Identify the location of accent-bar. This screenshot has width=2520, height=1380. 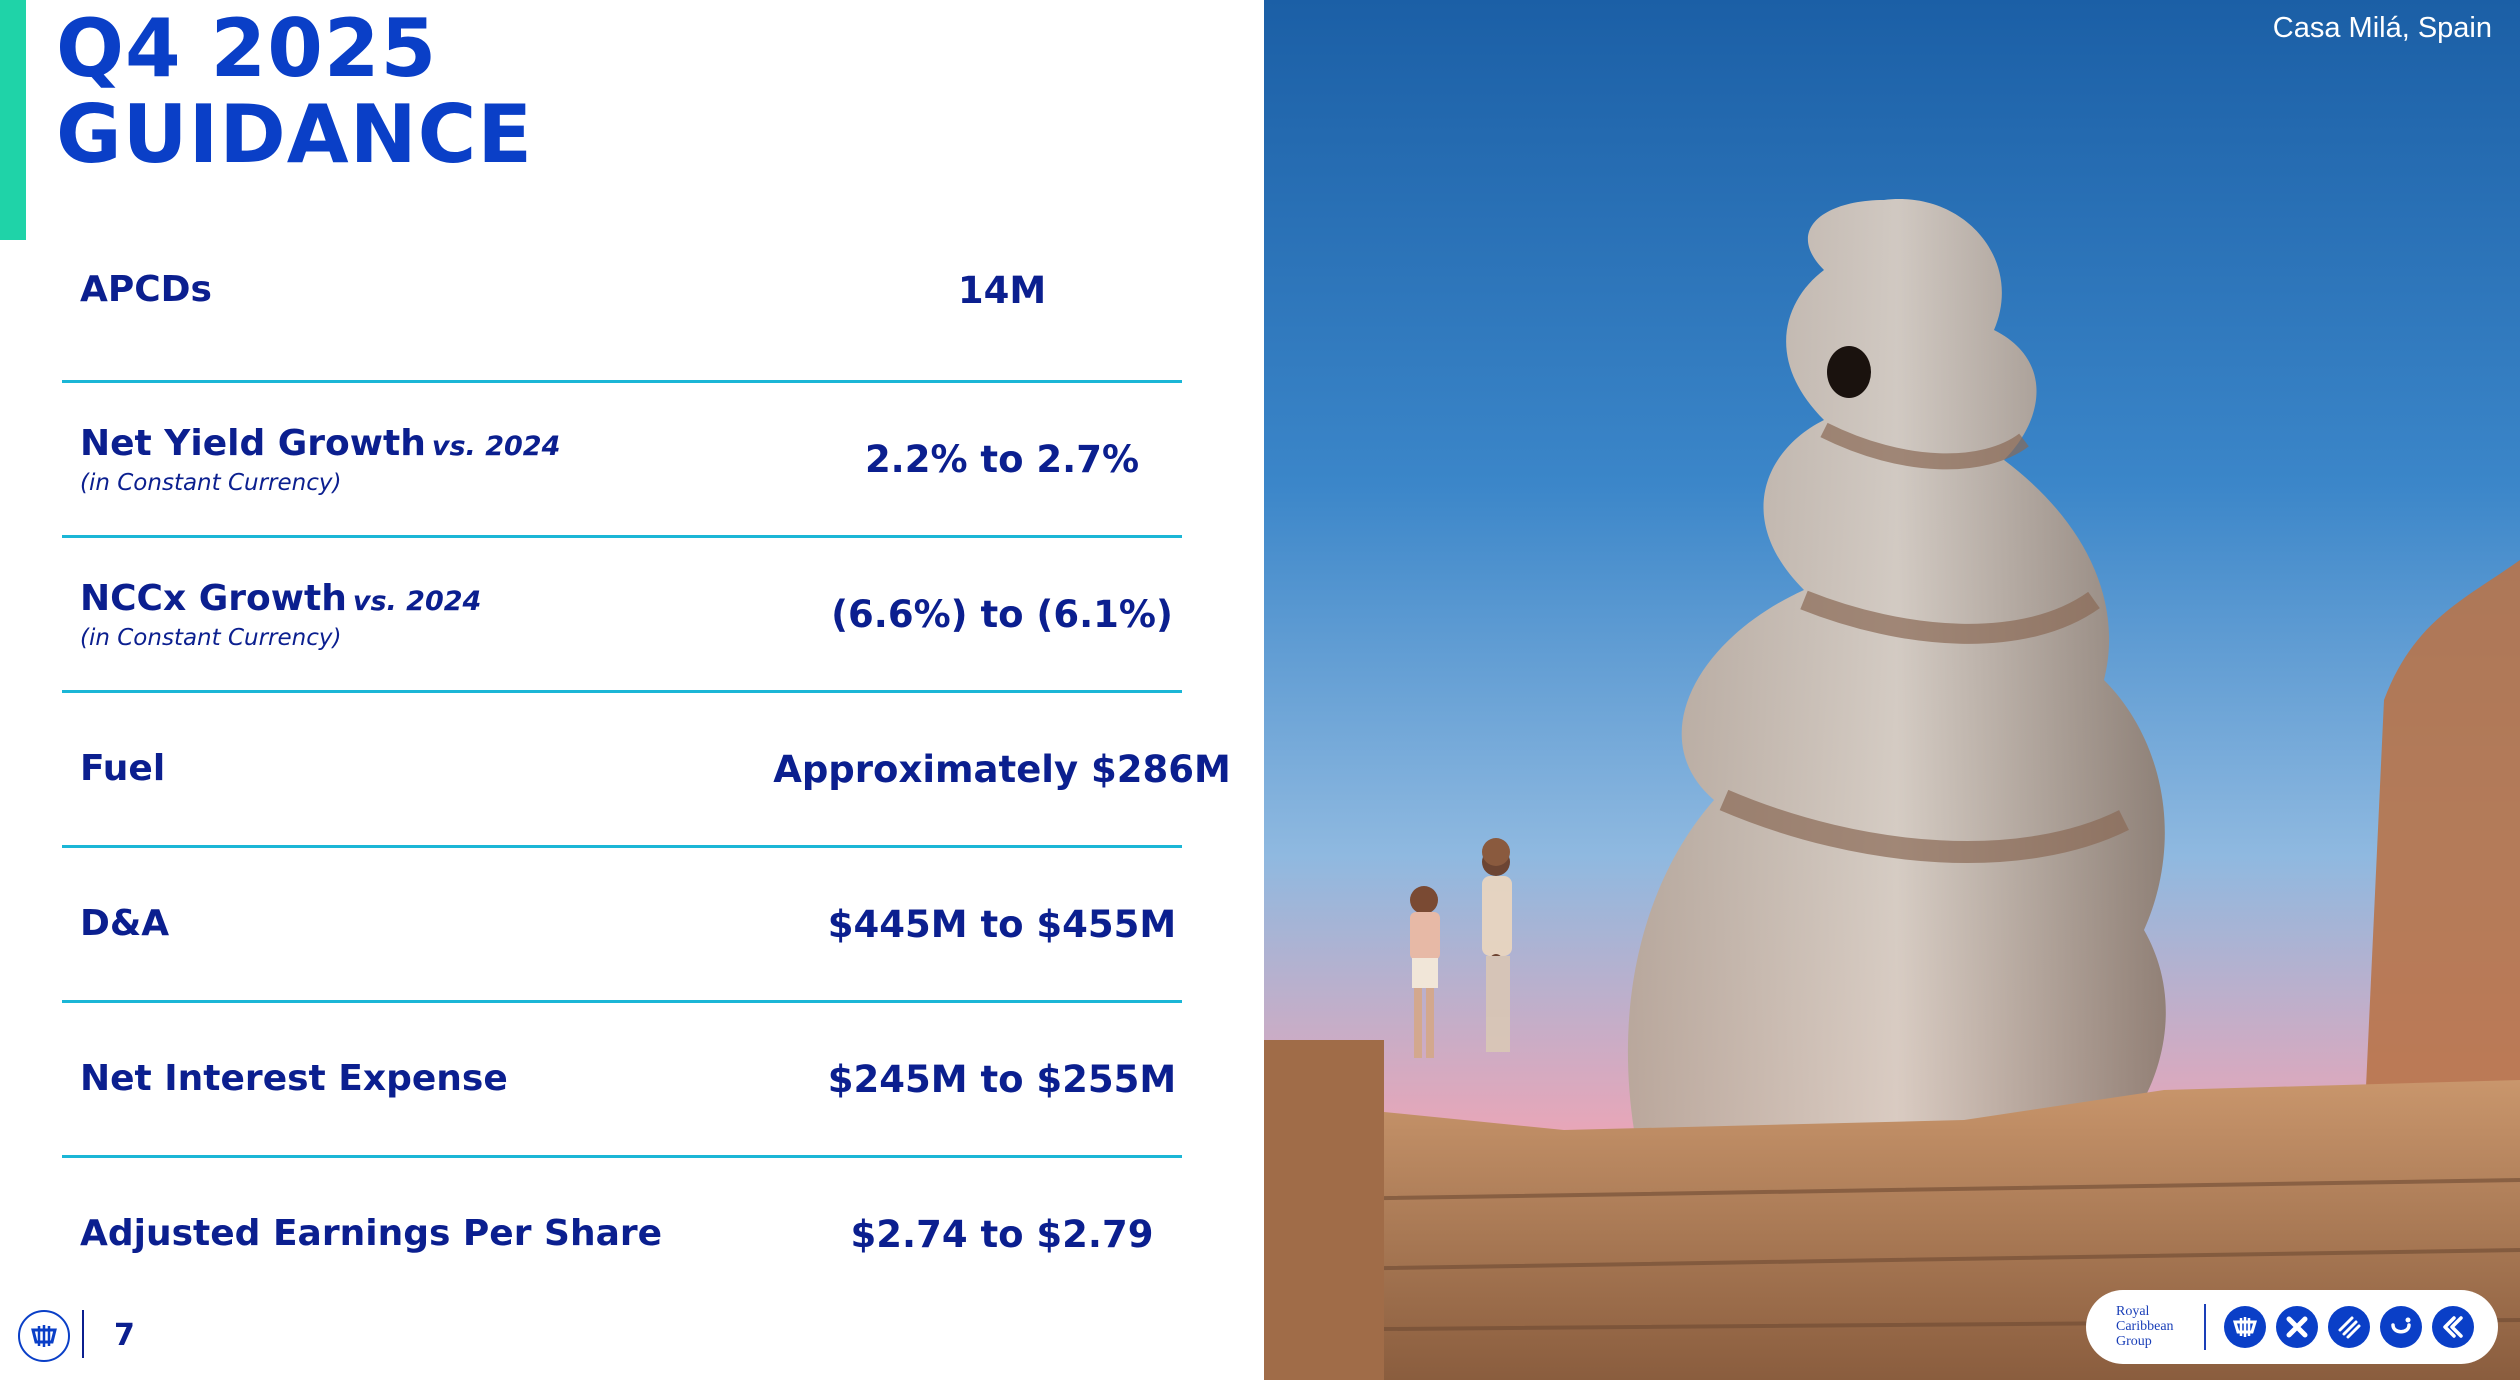
(13, 120).